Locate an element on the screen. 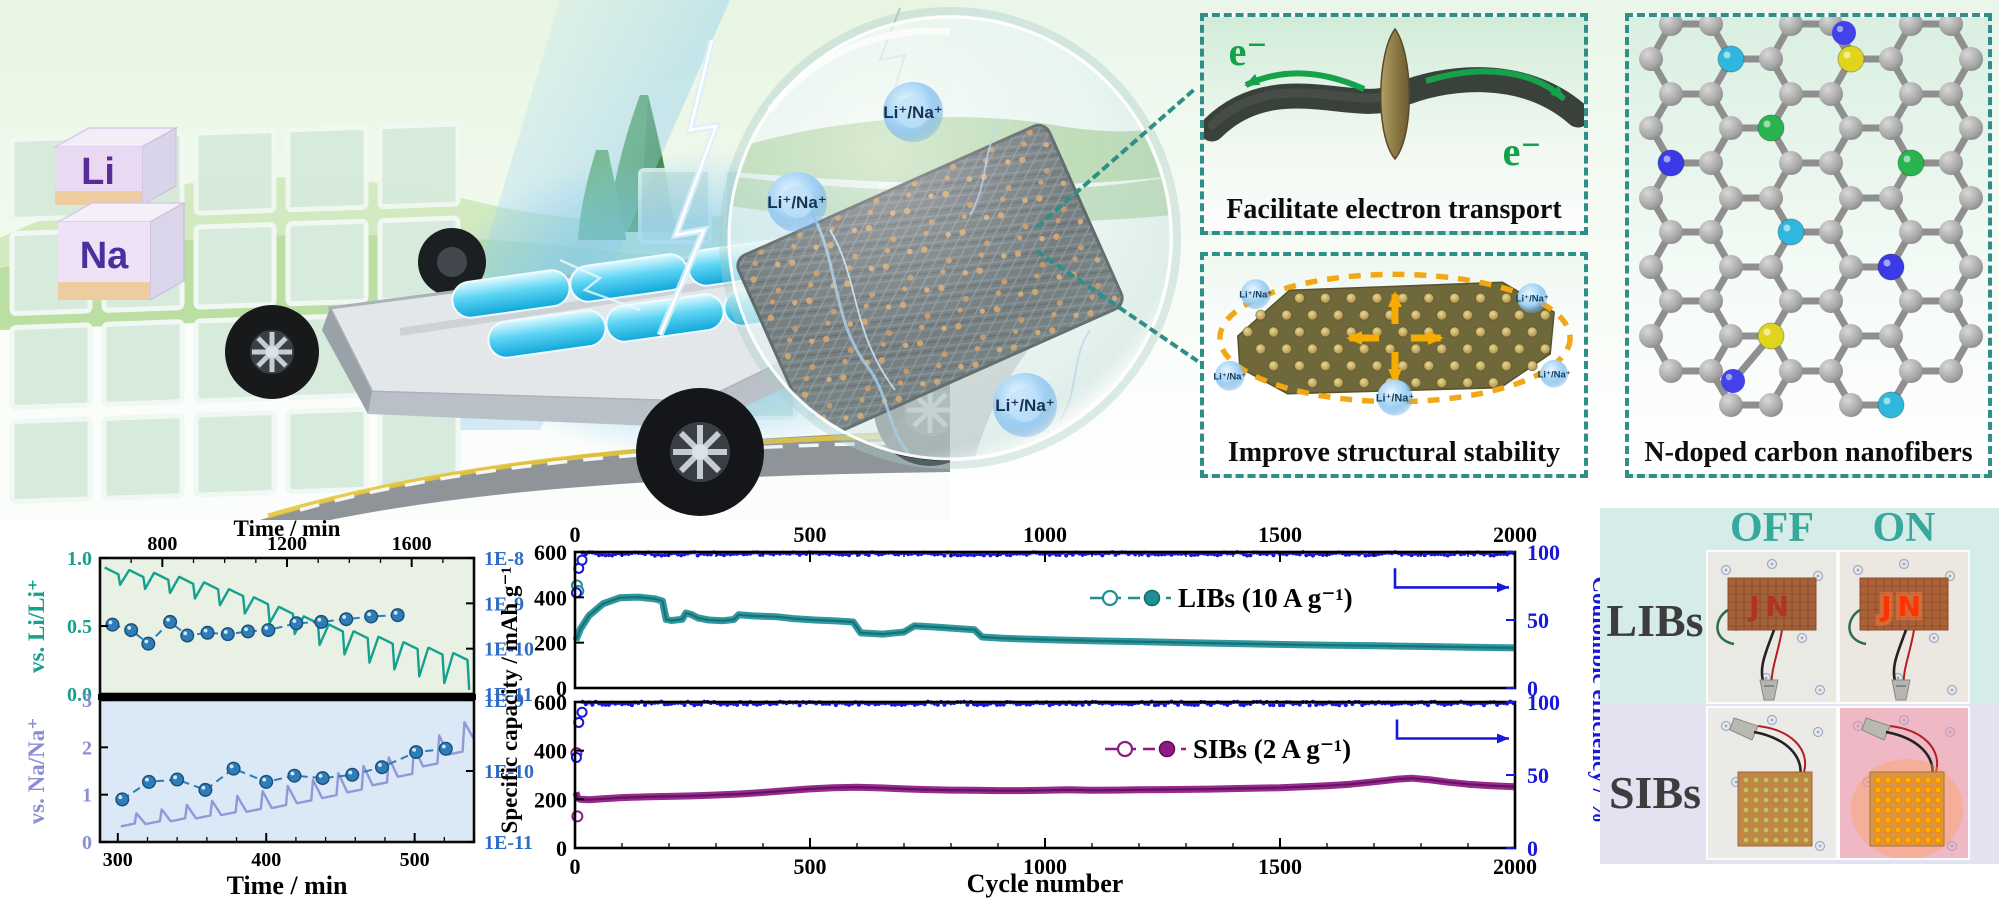 Image resolution: width=1999 pixels, height=900 pixels. electron-arrow-left is located at coordinates (1305, 81).